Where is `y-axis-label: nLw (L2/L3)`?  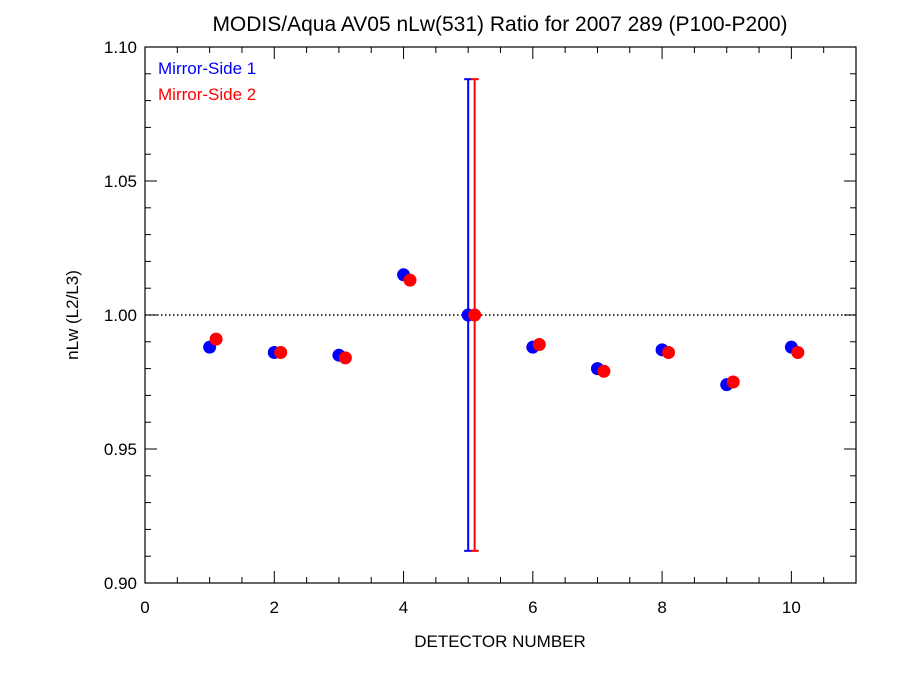 y-axis-label: nLw (L2/L3) is located at coordinates (72, 315).